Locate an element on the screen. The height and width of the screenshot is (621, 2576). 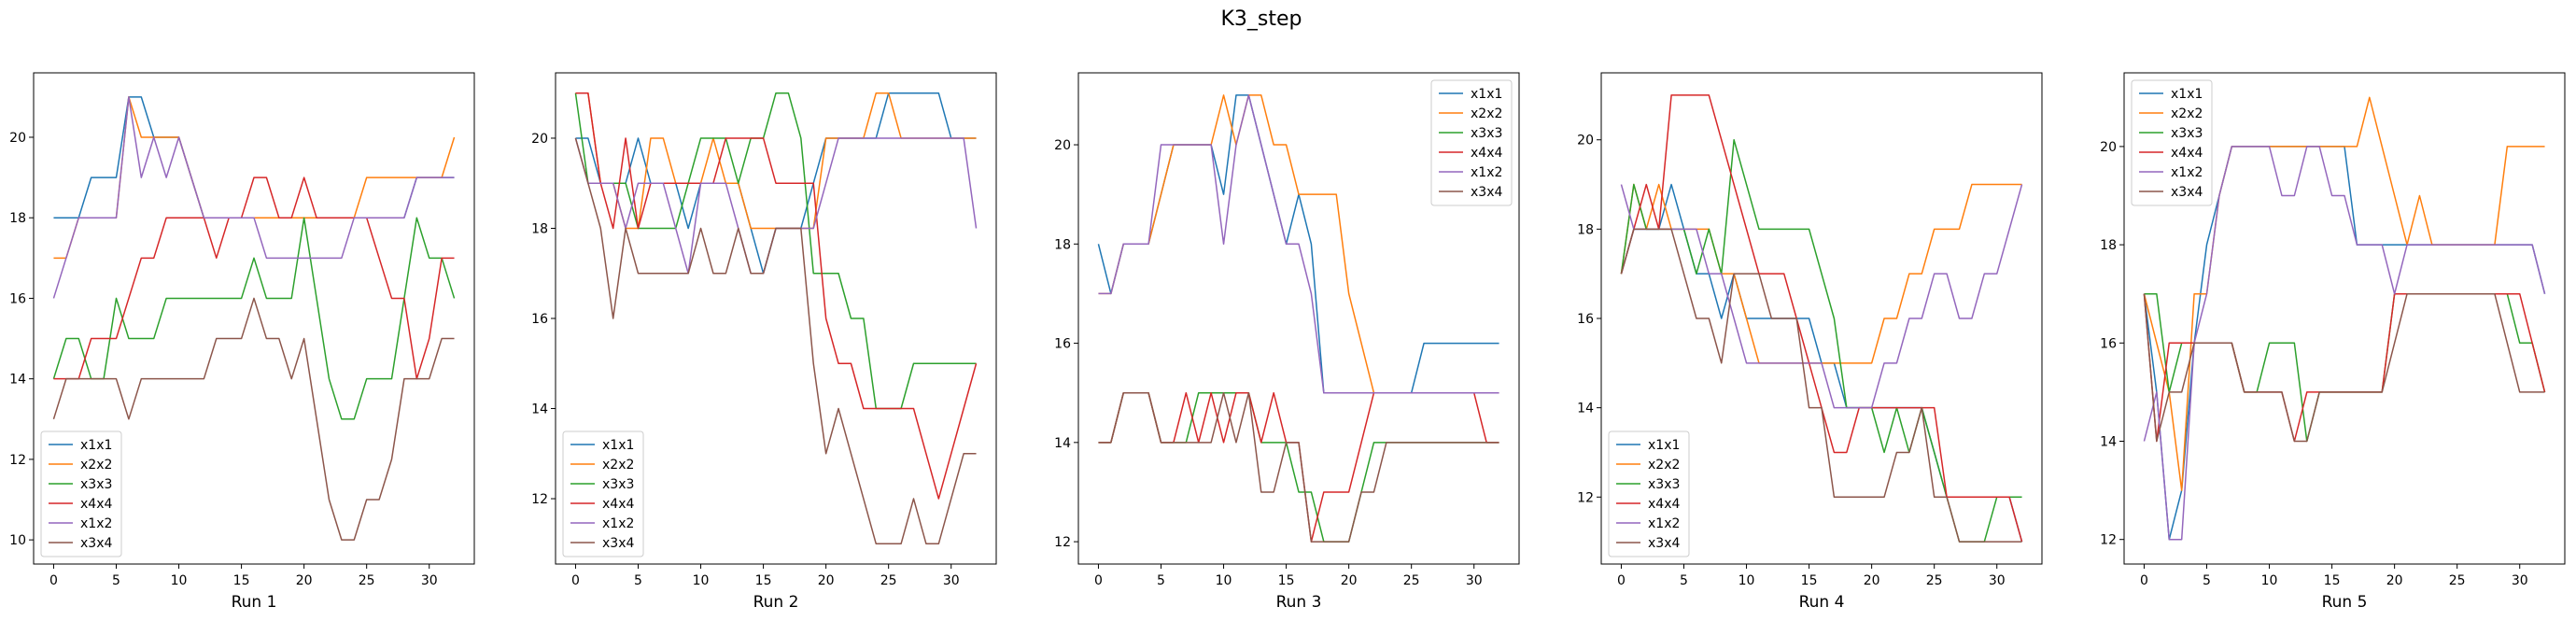
x-axis-label: Run 2 is located at coordinates (776, 603).